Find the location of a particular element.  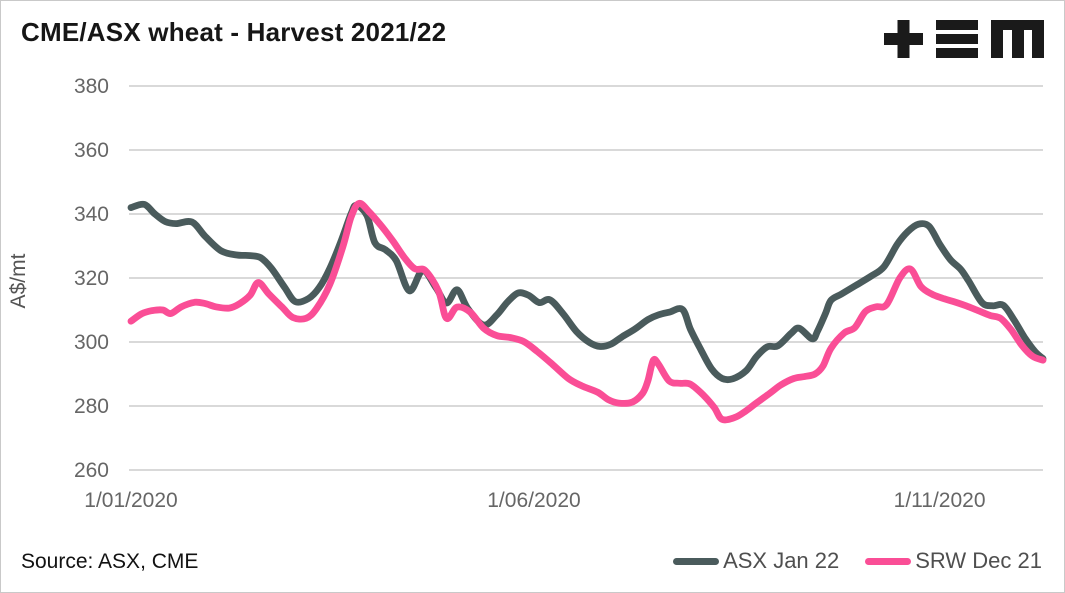

y-tick-label-320: 320 is located at coordinates (91, 278).